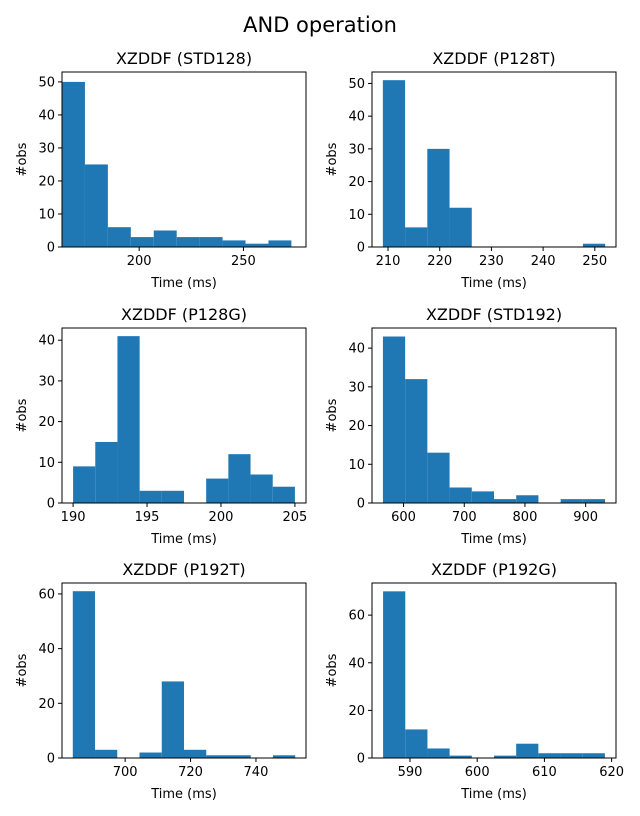 The height and width of the screenshot is (816, 640). Describe the element at coordinates (494, 314) in the screenshot. I see `subplot-title: XZDDF (STD192)` at that location.